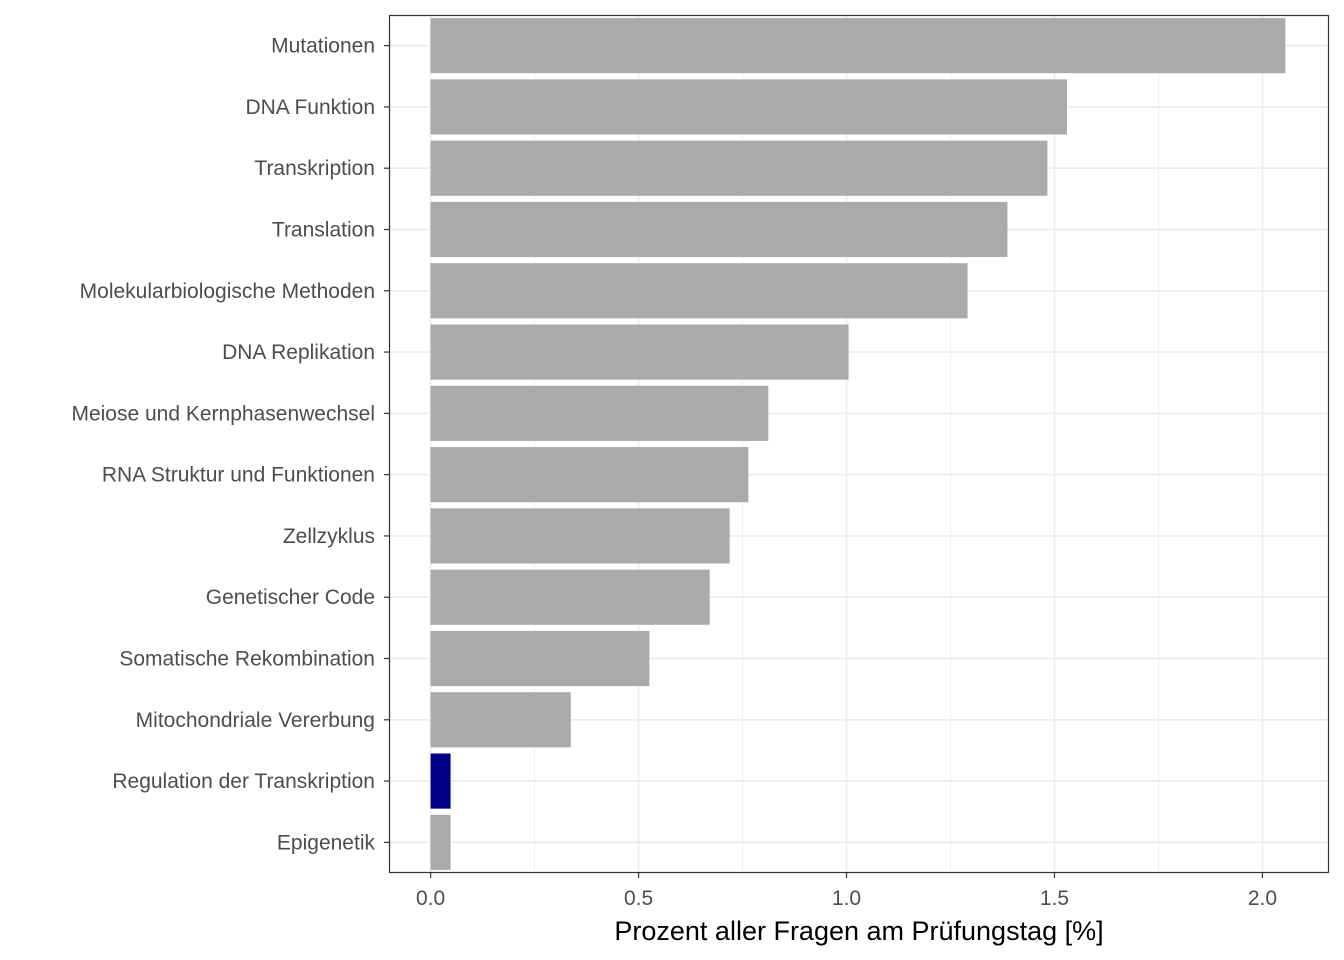 The image size is (1344, 960). Describe the element at coordinates (500, 720) in the screenshot. I see `bar-mitochondriale-vererbung` at that location.